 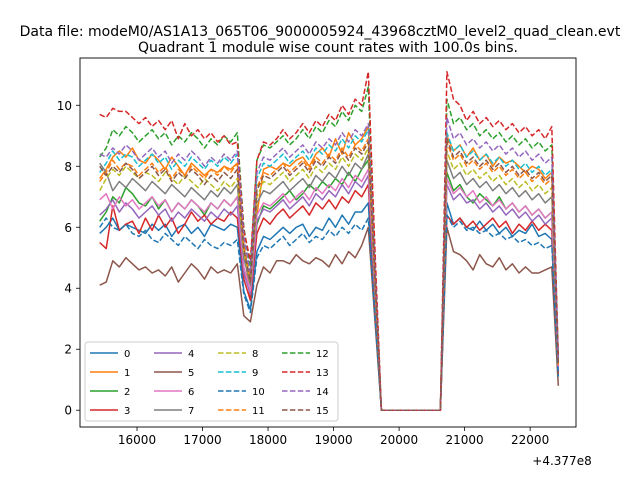 I want to click on legend-label-9: 9, so click(x=255, y=373).